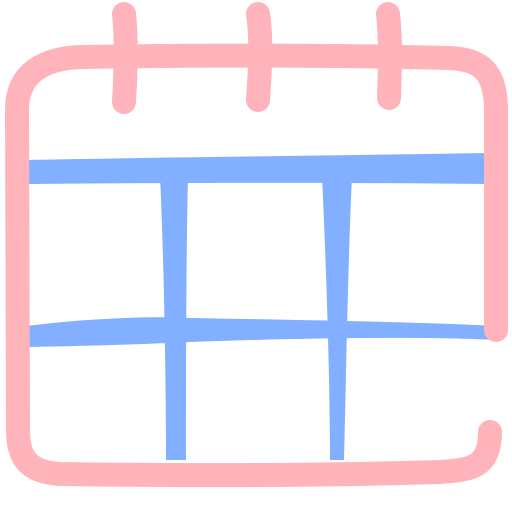 This screenshot has height=512, width=512. What do you see at coordinates (125, 58) in the screenshot?
I see `binder-ring-left` at bounding box center [125, 58].